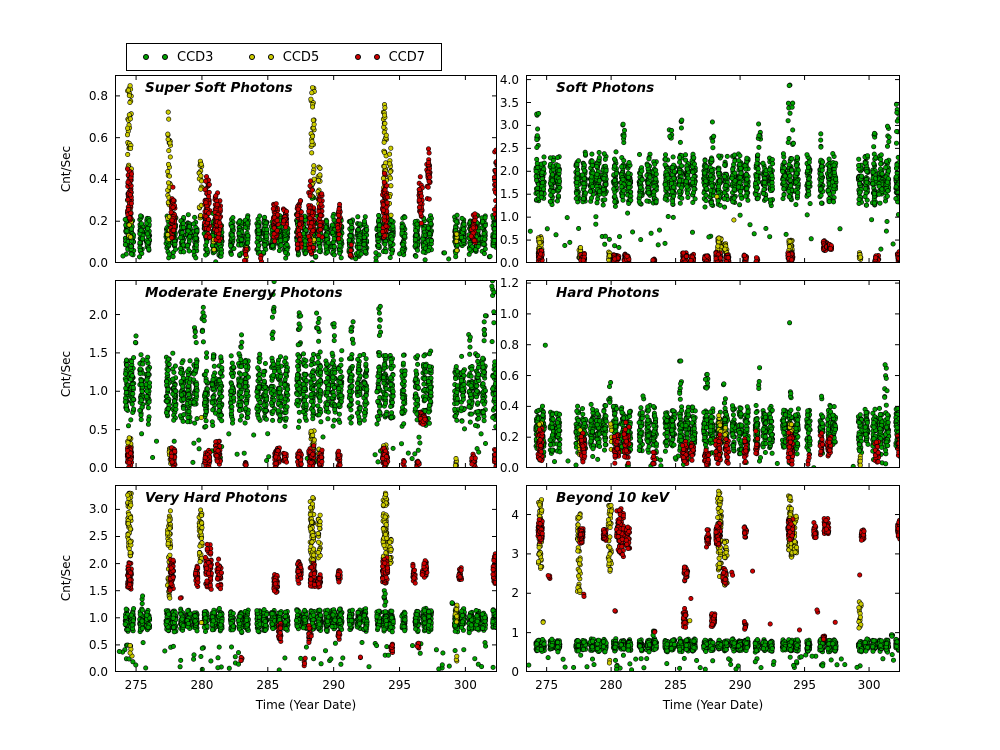 The width and height of the screenshot is (1000, 750). Describe the element at coordinates (509, 79) in the screenshot. I see `y-tick-label: 4.0` at that location.